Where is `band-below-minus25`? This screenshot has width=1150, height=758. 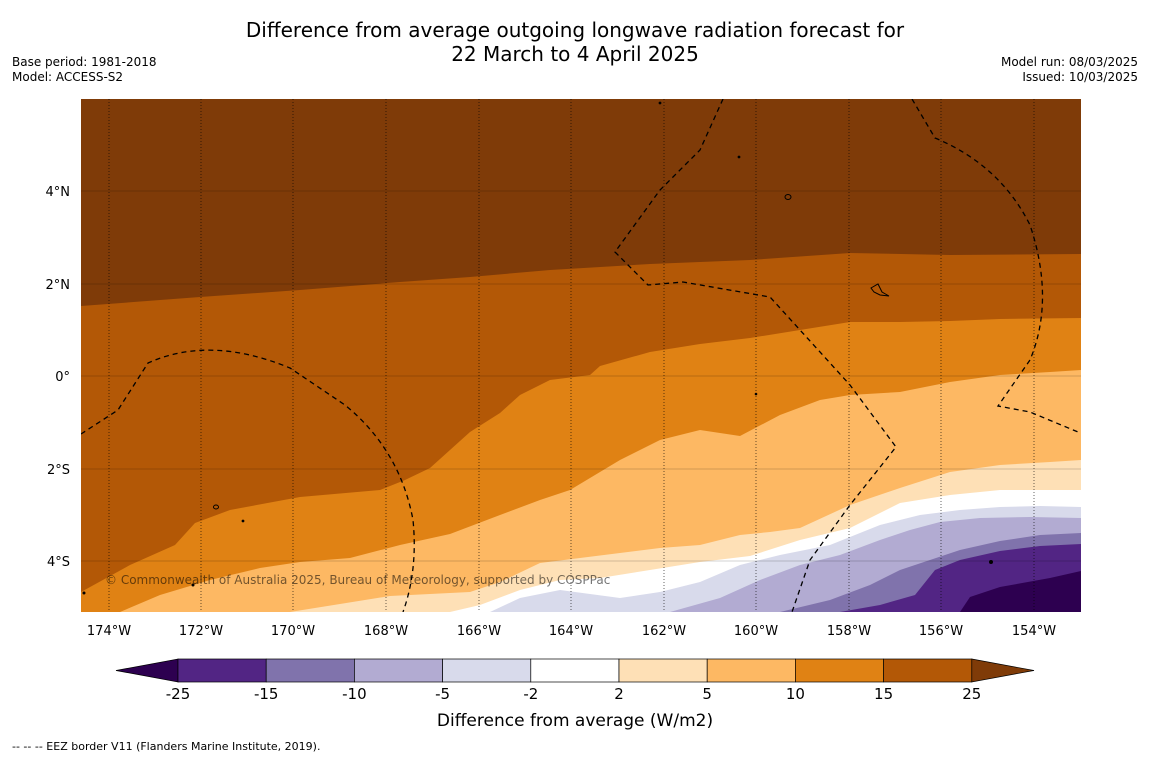
band-below-minus25 is located at coordinates (581, 591).